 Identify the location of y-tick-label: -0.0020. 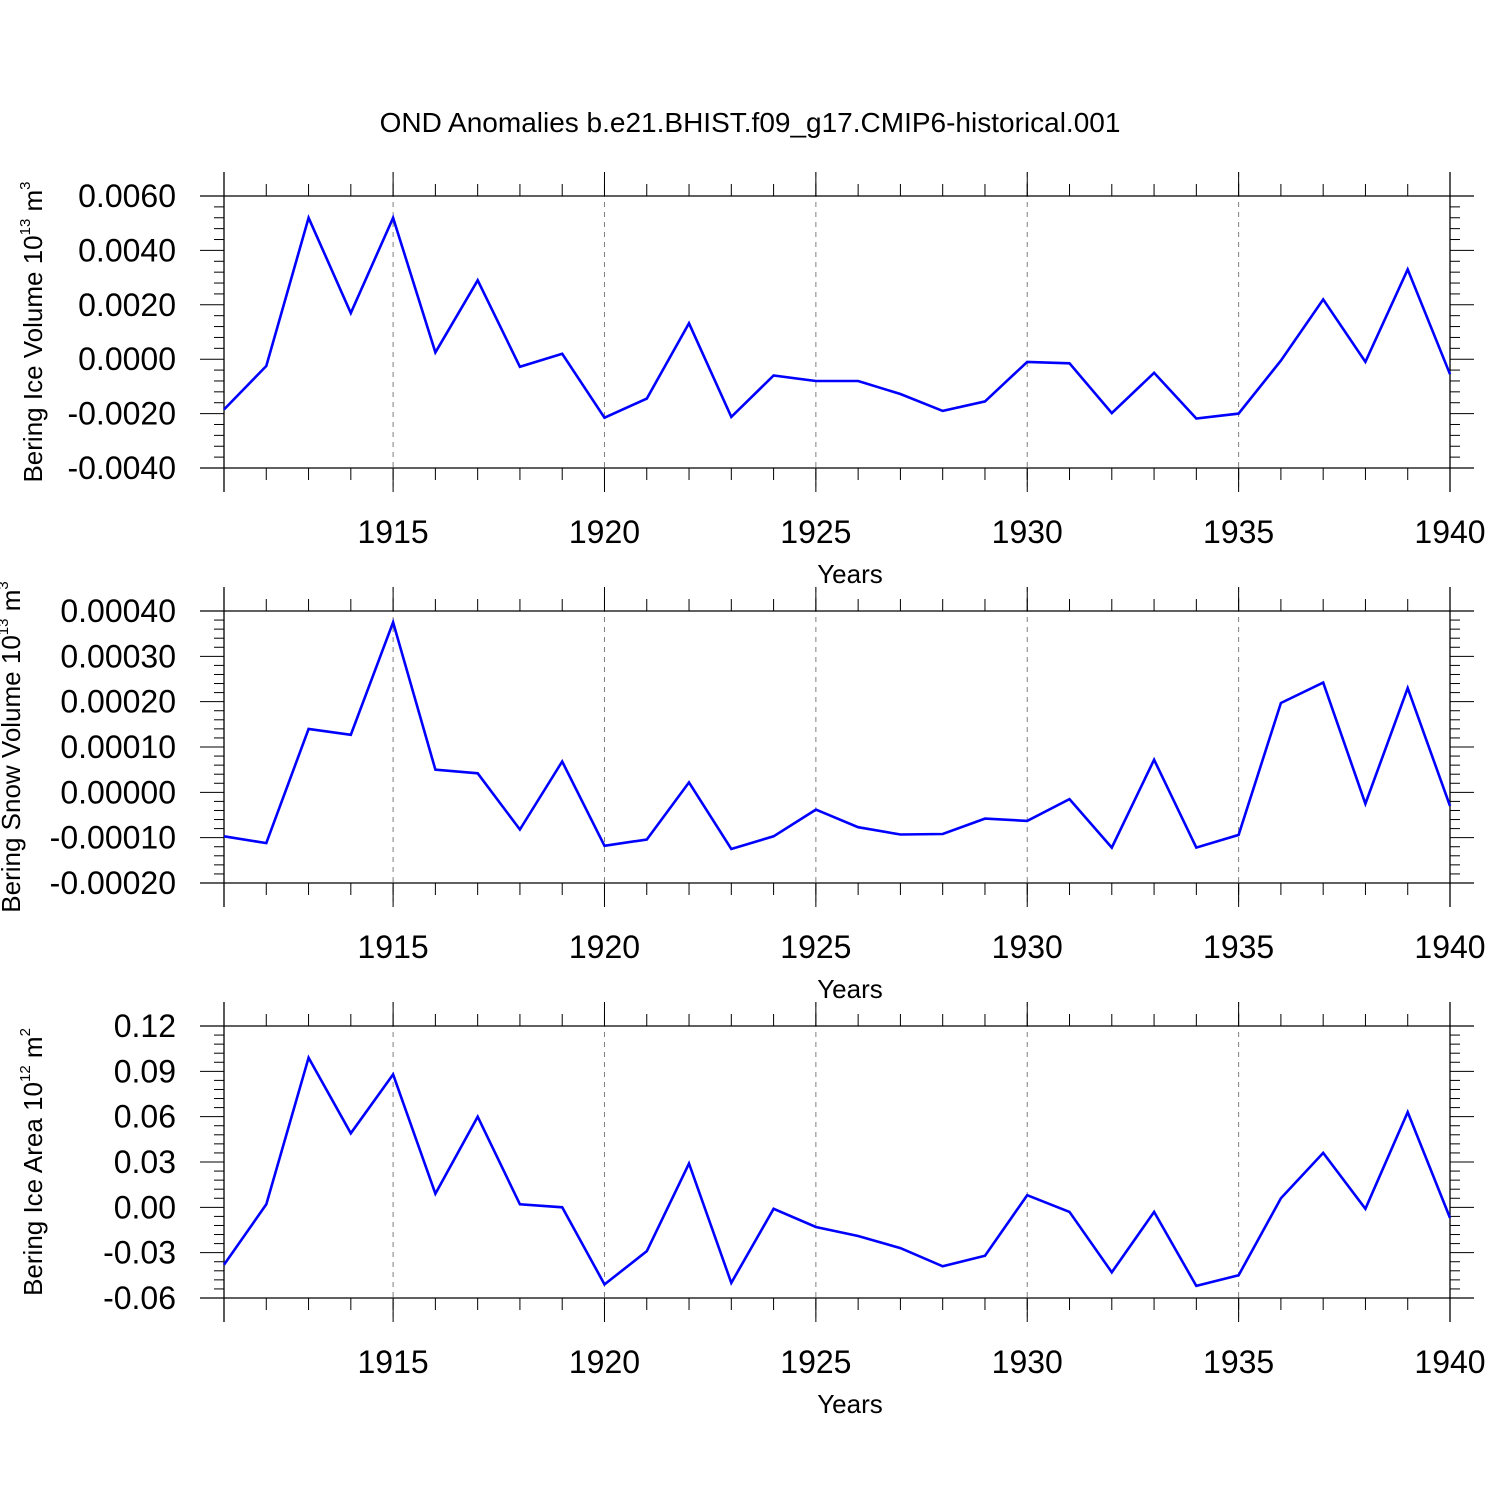
(121, 414).